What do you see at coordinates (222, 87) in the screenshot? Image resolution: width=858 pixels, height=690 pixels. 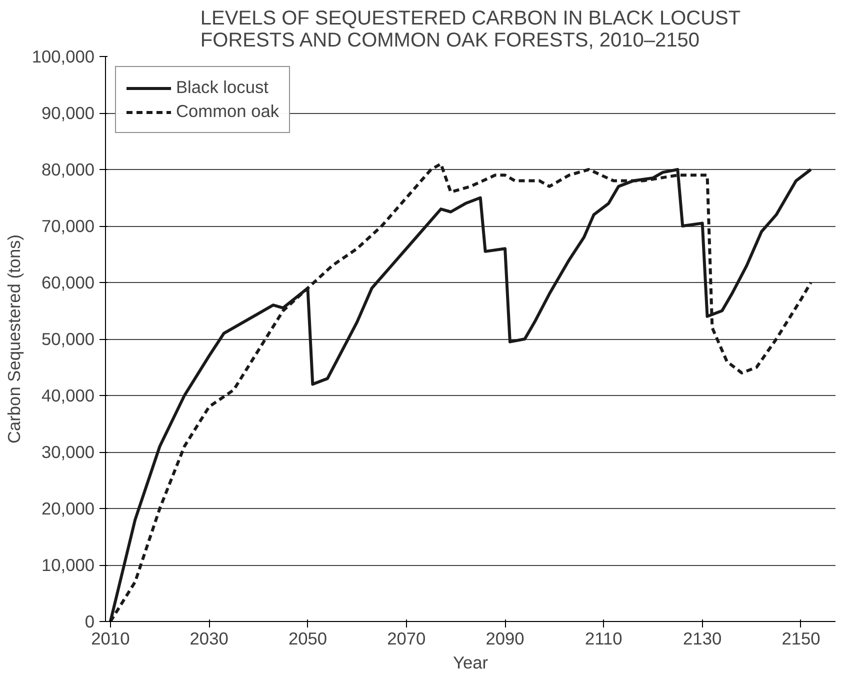 I see `legend-label: Black locust` at bounding box center [222, 87].